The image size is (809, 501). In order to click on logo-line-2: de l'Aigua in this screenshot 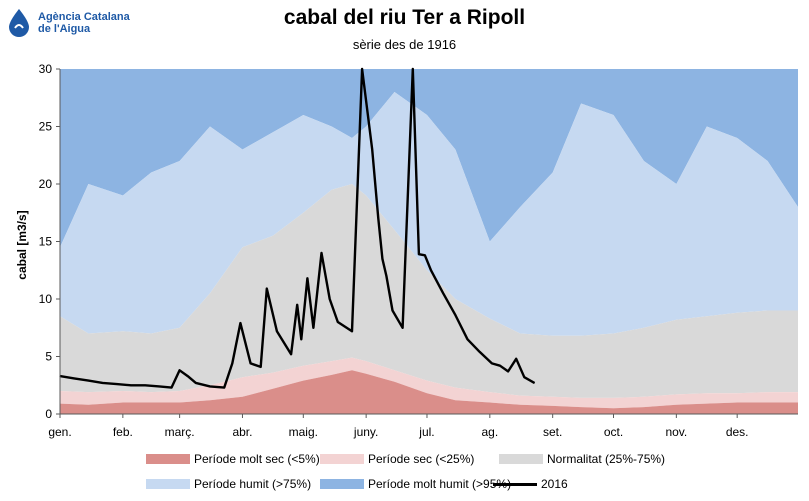, I will do `click(64, 29)`.